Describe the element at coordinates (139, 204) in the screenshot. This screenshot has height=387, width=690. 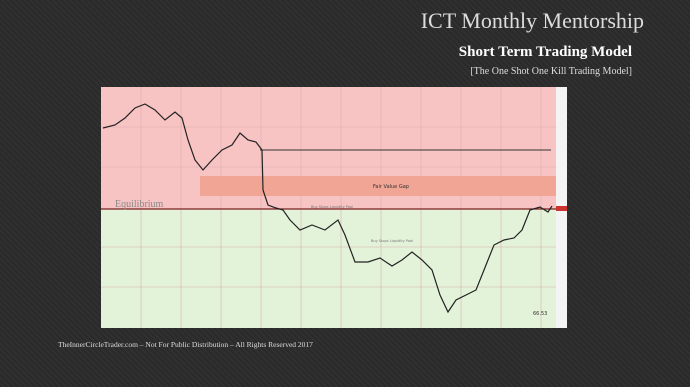
I see `equilibrium-label: Equilibrium` at that location.